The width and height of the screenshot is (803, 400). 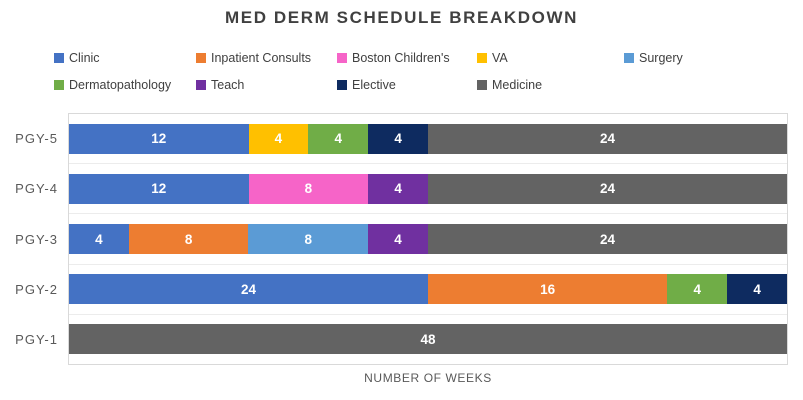 I want to click on stacked-bar: 12 8 4 24, so click(x=428, y=188).